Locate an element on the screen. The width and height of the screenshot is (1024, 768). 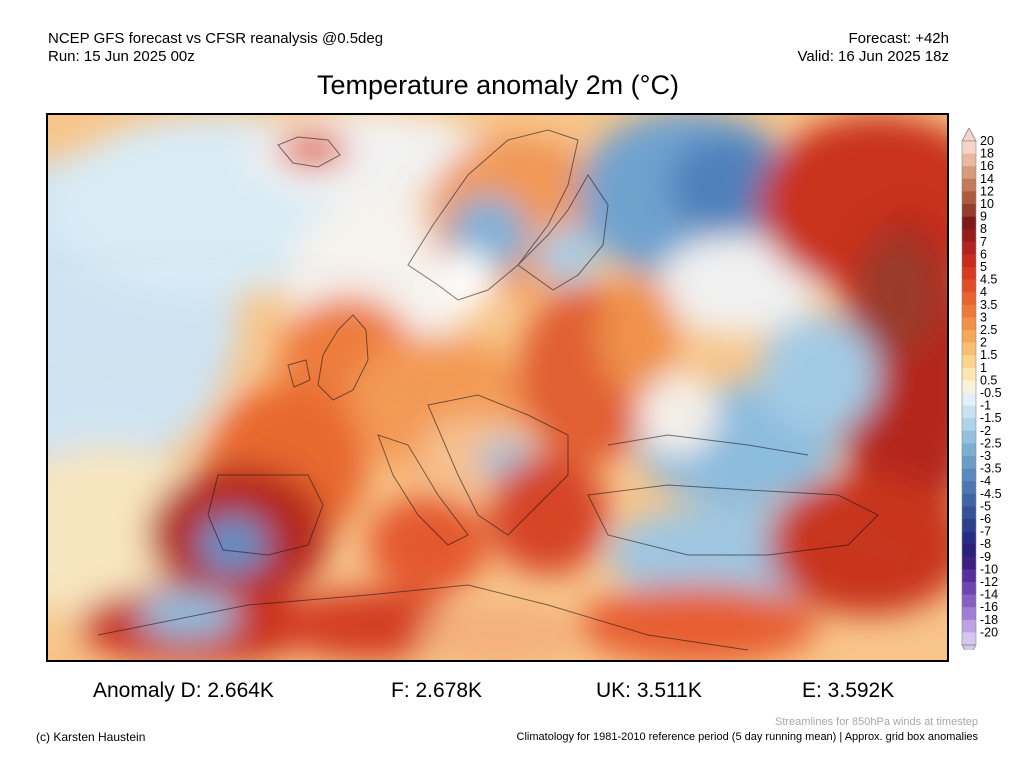
colorbar-tick-label: 4.5 is located at coordinates (988, 280).